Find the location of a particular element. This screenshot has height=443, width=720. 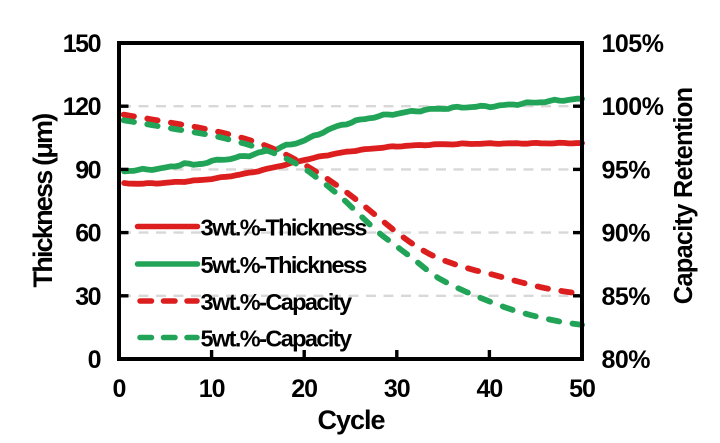

svg-text: 40 is located at coordinates (489, 389).